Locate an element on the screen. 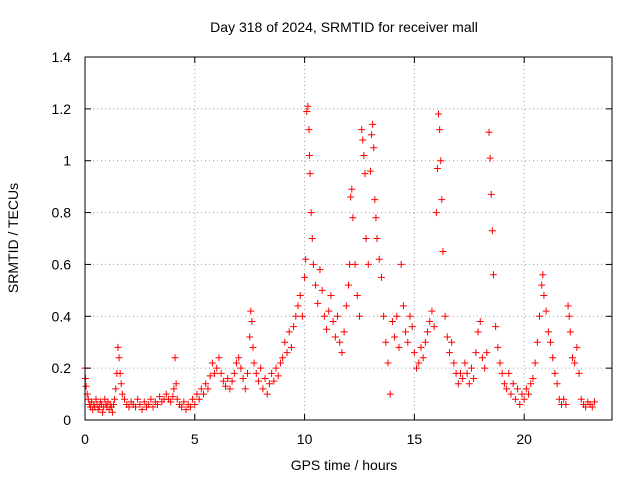  x-tick-label: 5 is located at coordinates (195, 439).